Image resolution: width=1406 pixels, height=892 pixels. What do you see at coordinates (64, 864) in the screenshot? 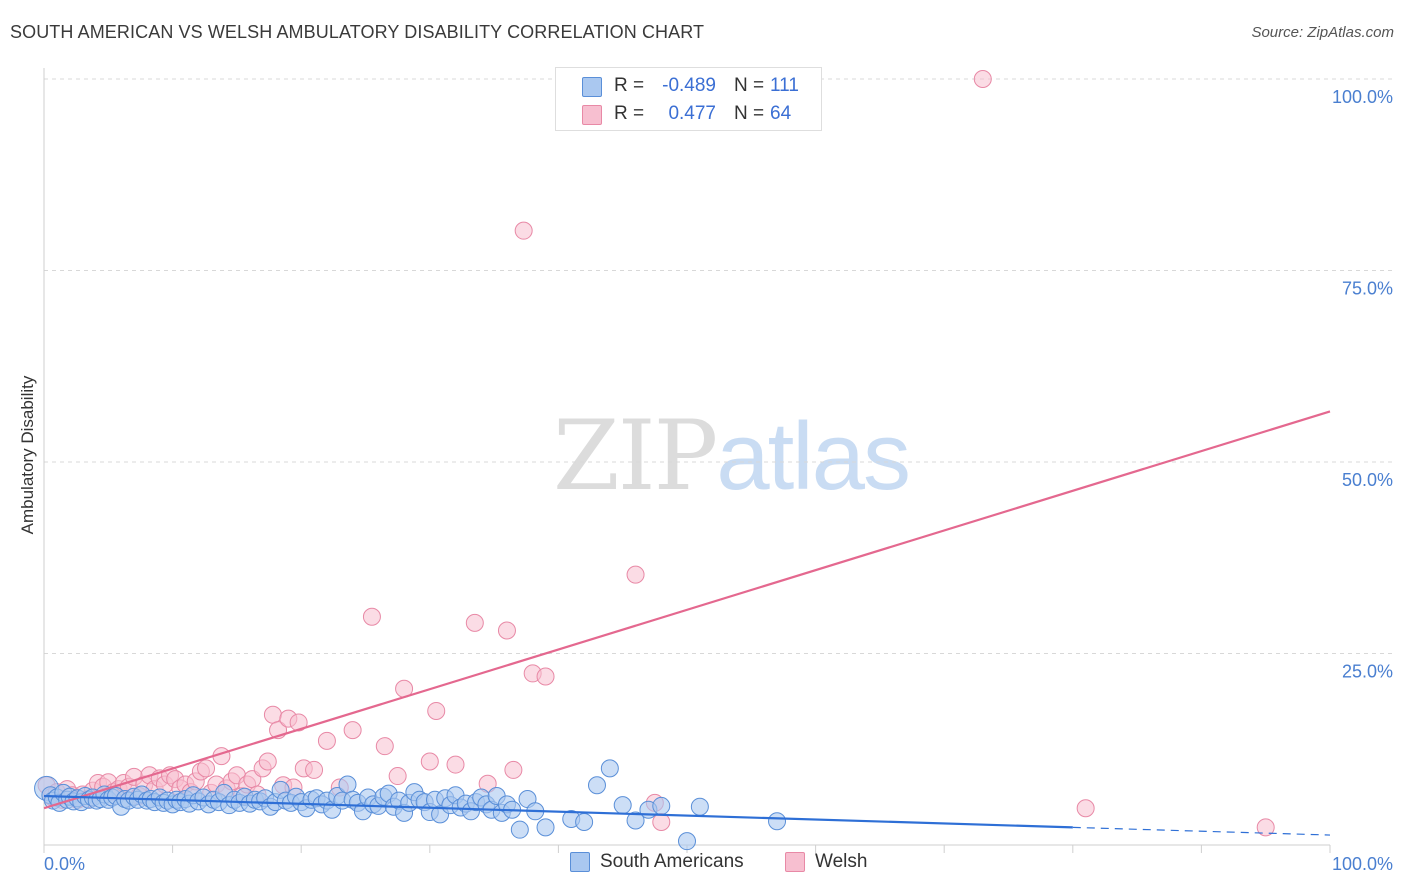
I see `x-tick-label-min: 0.0%` at bounding box center [64, 864].